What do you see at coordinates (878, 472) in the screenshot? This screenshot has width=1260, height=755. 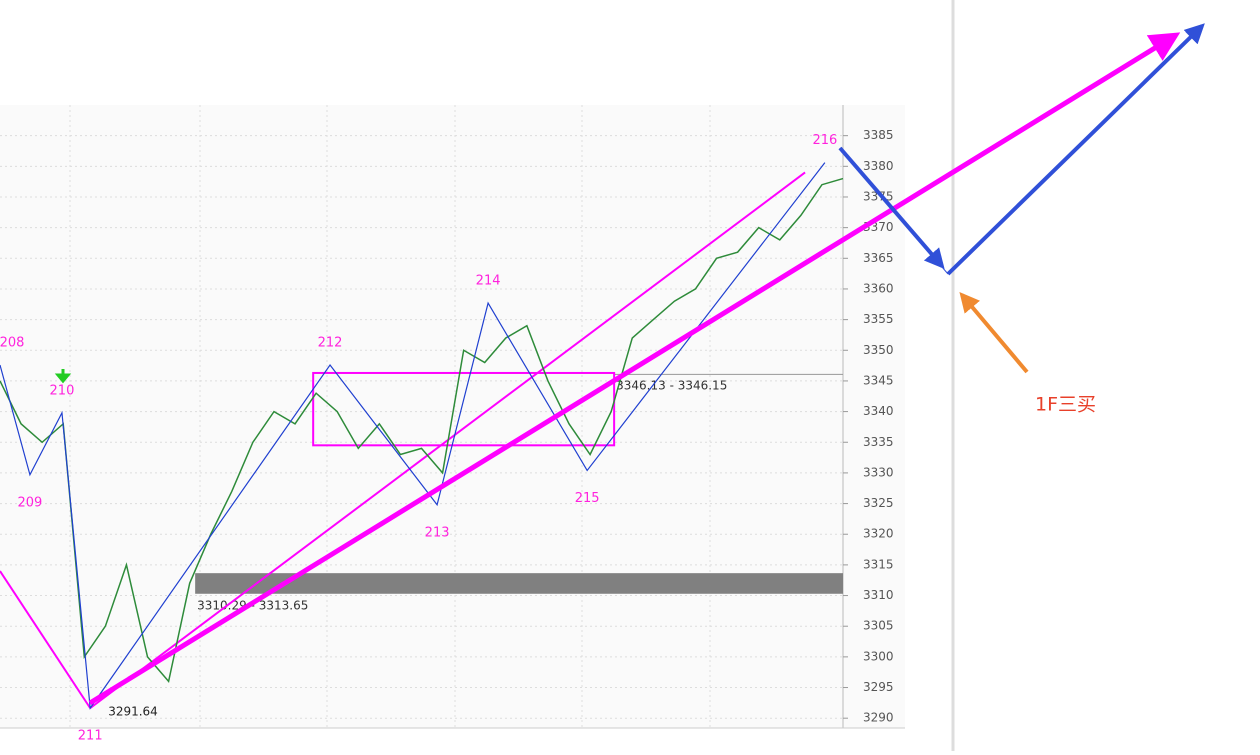 I see `y-tick-label: 3330` at bounding box center [878, 472].